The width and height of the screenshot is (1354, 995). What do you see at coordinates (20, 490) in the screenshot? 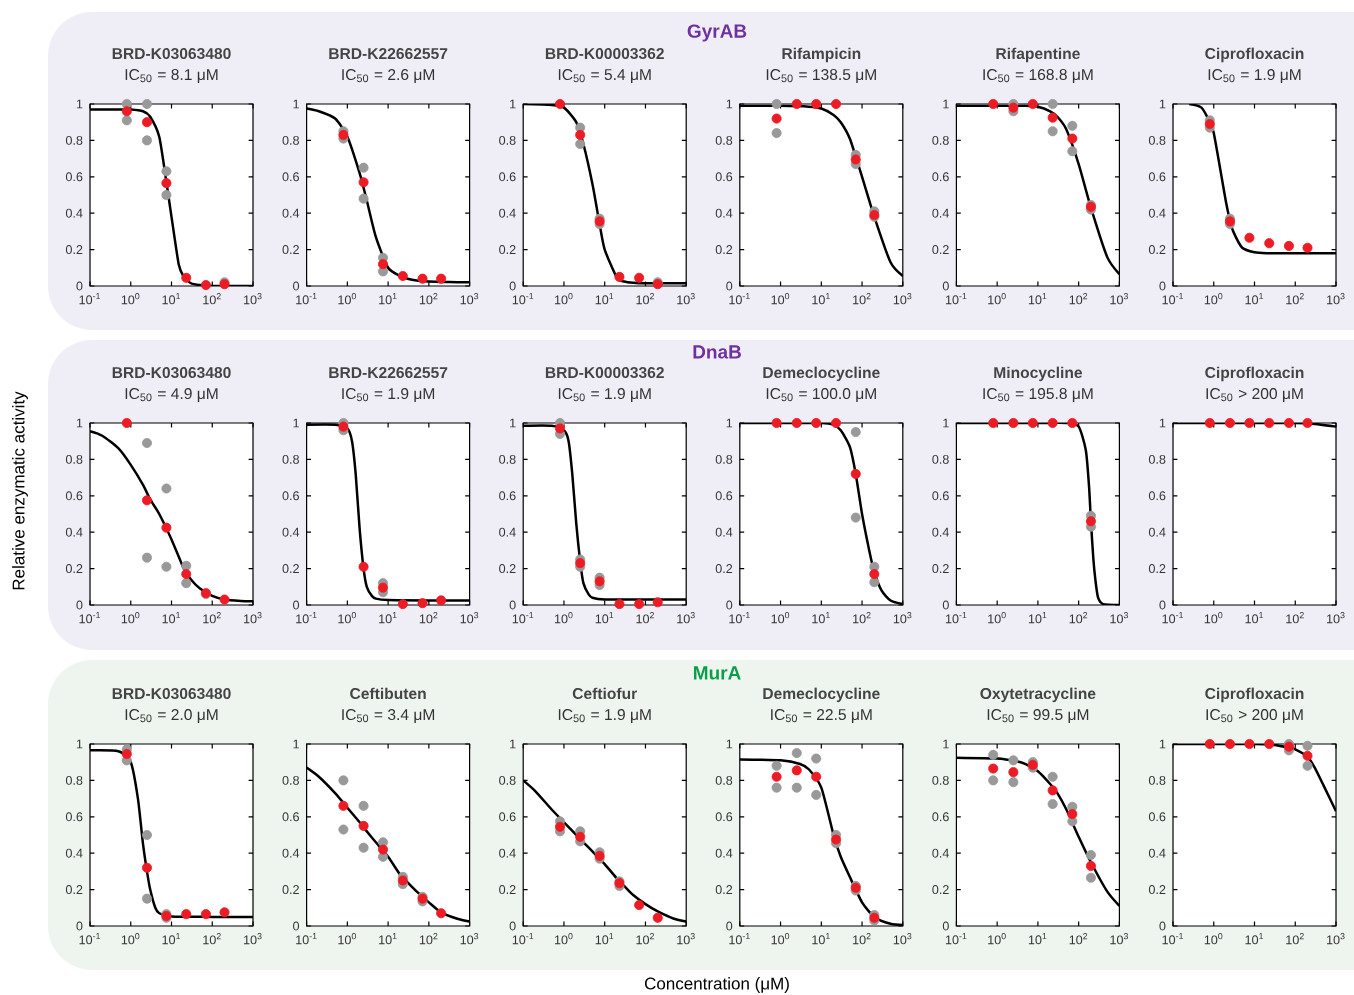
I see `y-axis-title: Relative enzymatic activity` at bounding box center [20, 490].